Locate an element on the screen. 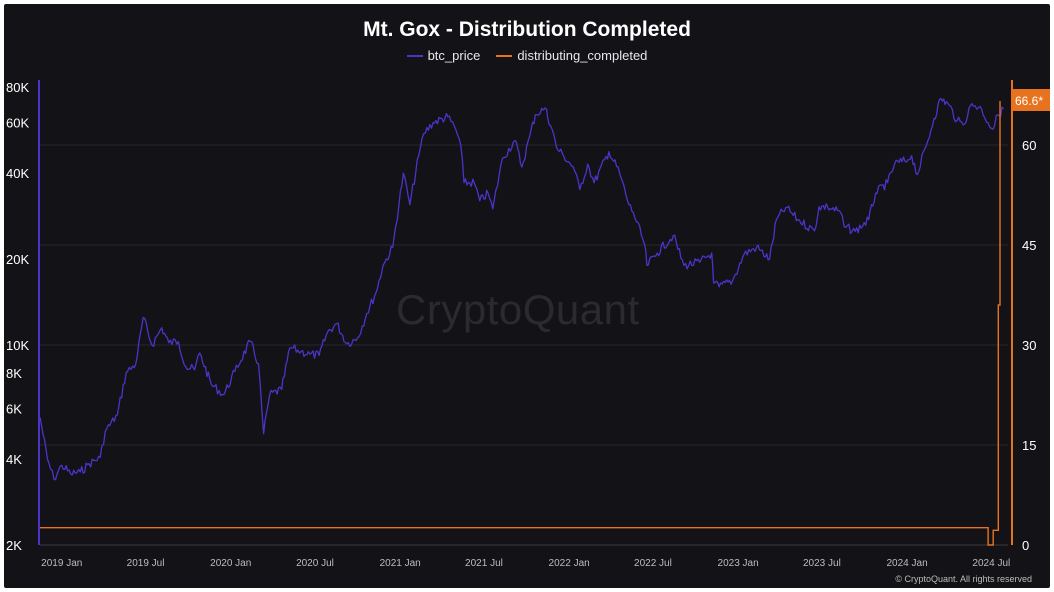 The height and width of the screenshot is (592, 1054). x-tick-6: 2022 Jan is located at coordinates (569, 563).